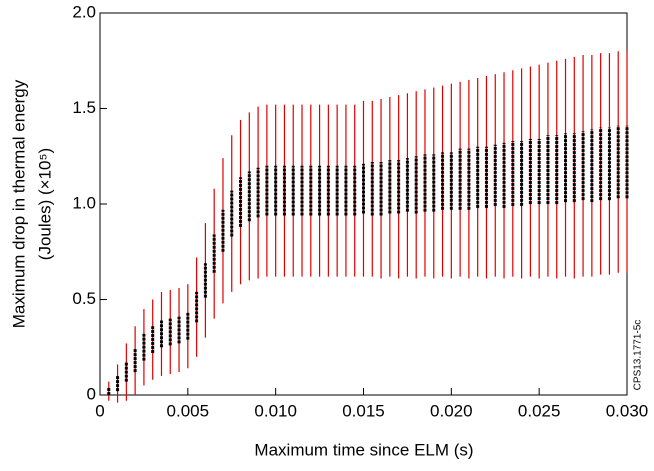 The width and height of the screenshot is (654, 471). Describe the element at coordinates (363, 449) in the screenshot. I see `x-axis-label: Maximum time since ELM (s)` at that location.